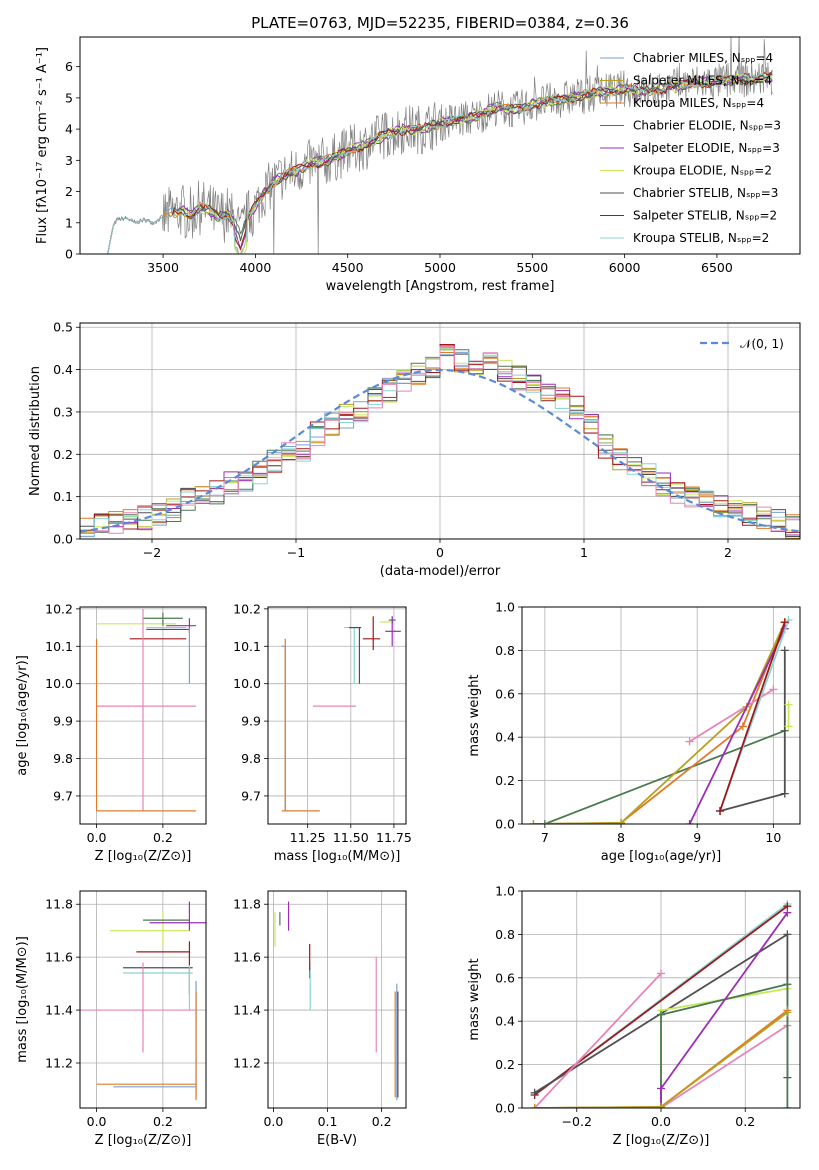 The height and width of the screenshot is (1170, 819). I want to click on y-tick-label: 6, so click(69, 66).